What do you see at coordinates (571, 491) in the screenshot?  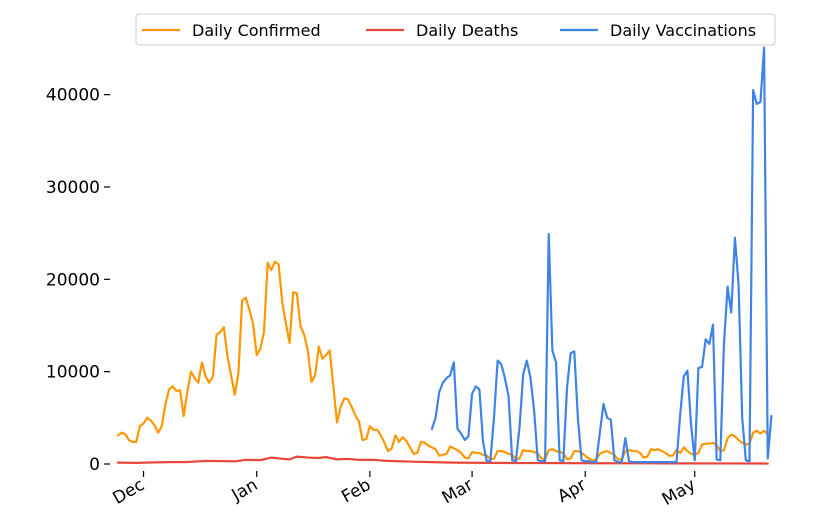 I see `x-tick-label: Apr` at bounding box center [571, 491].